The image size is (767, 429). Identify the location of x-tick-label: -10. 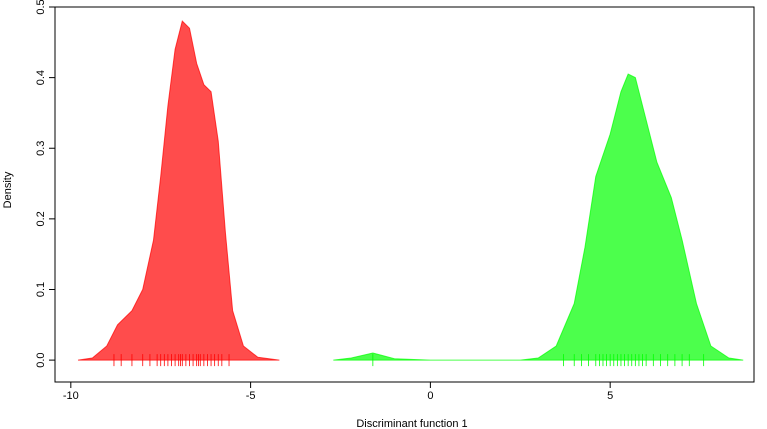
(71, 396).